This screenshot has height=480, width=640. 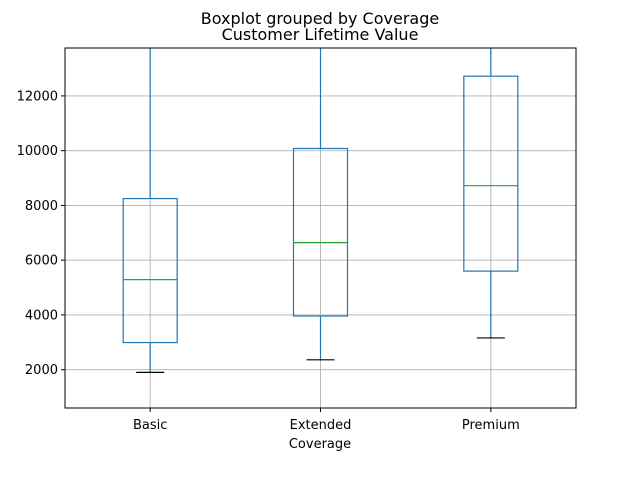 I want to click on x-axis-label: Coverage, so click(x=320, y=444).